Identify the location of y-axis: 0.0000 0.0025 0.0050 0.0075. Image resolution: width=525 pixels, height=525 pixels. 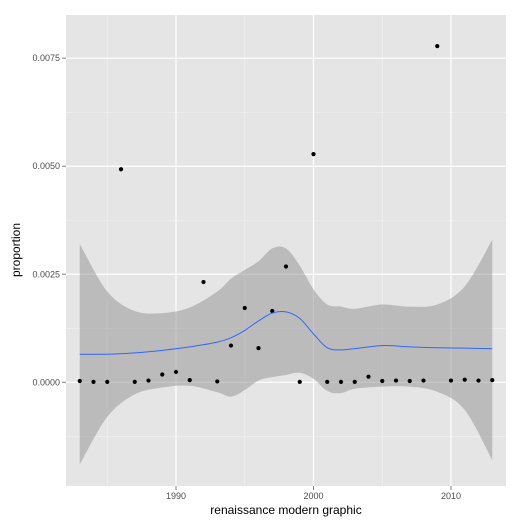
(49, 220).